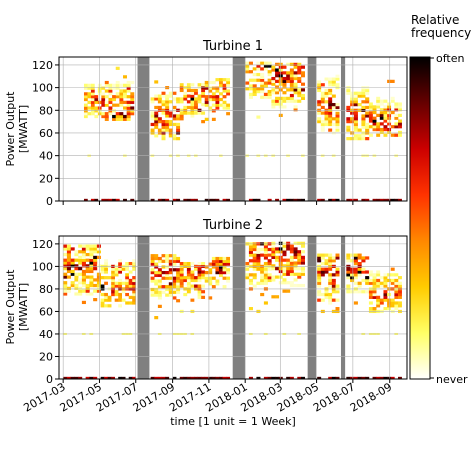 The width and height of the screenshot is (474, 474). What do you see at coordinates (46, 133) in the screenshot?
I see `y-tick-label: 60` at bounding box center [46, 133].